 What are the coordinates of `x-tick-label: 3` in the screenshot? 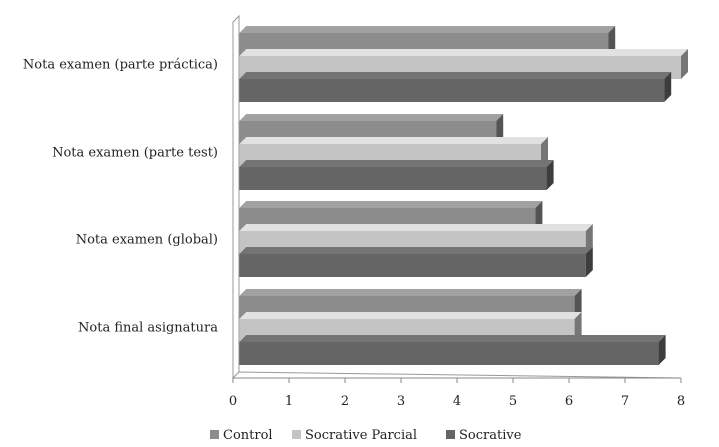 It's located at (401, 401).